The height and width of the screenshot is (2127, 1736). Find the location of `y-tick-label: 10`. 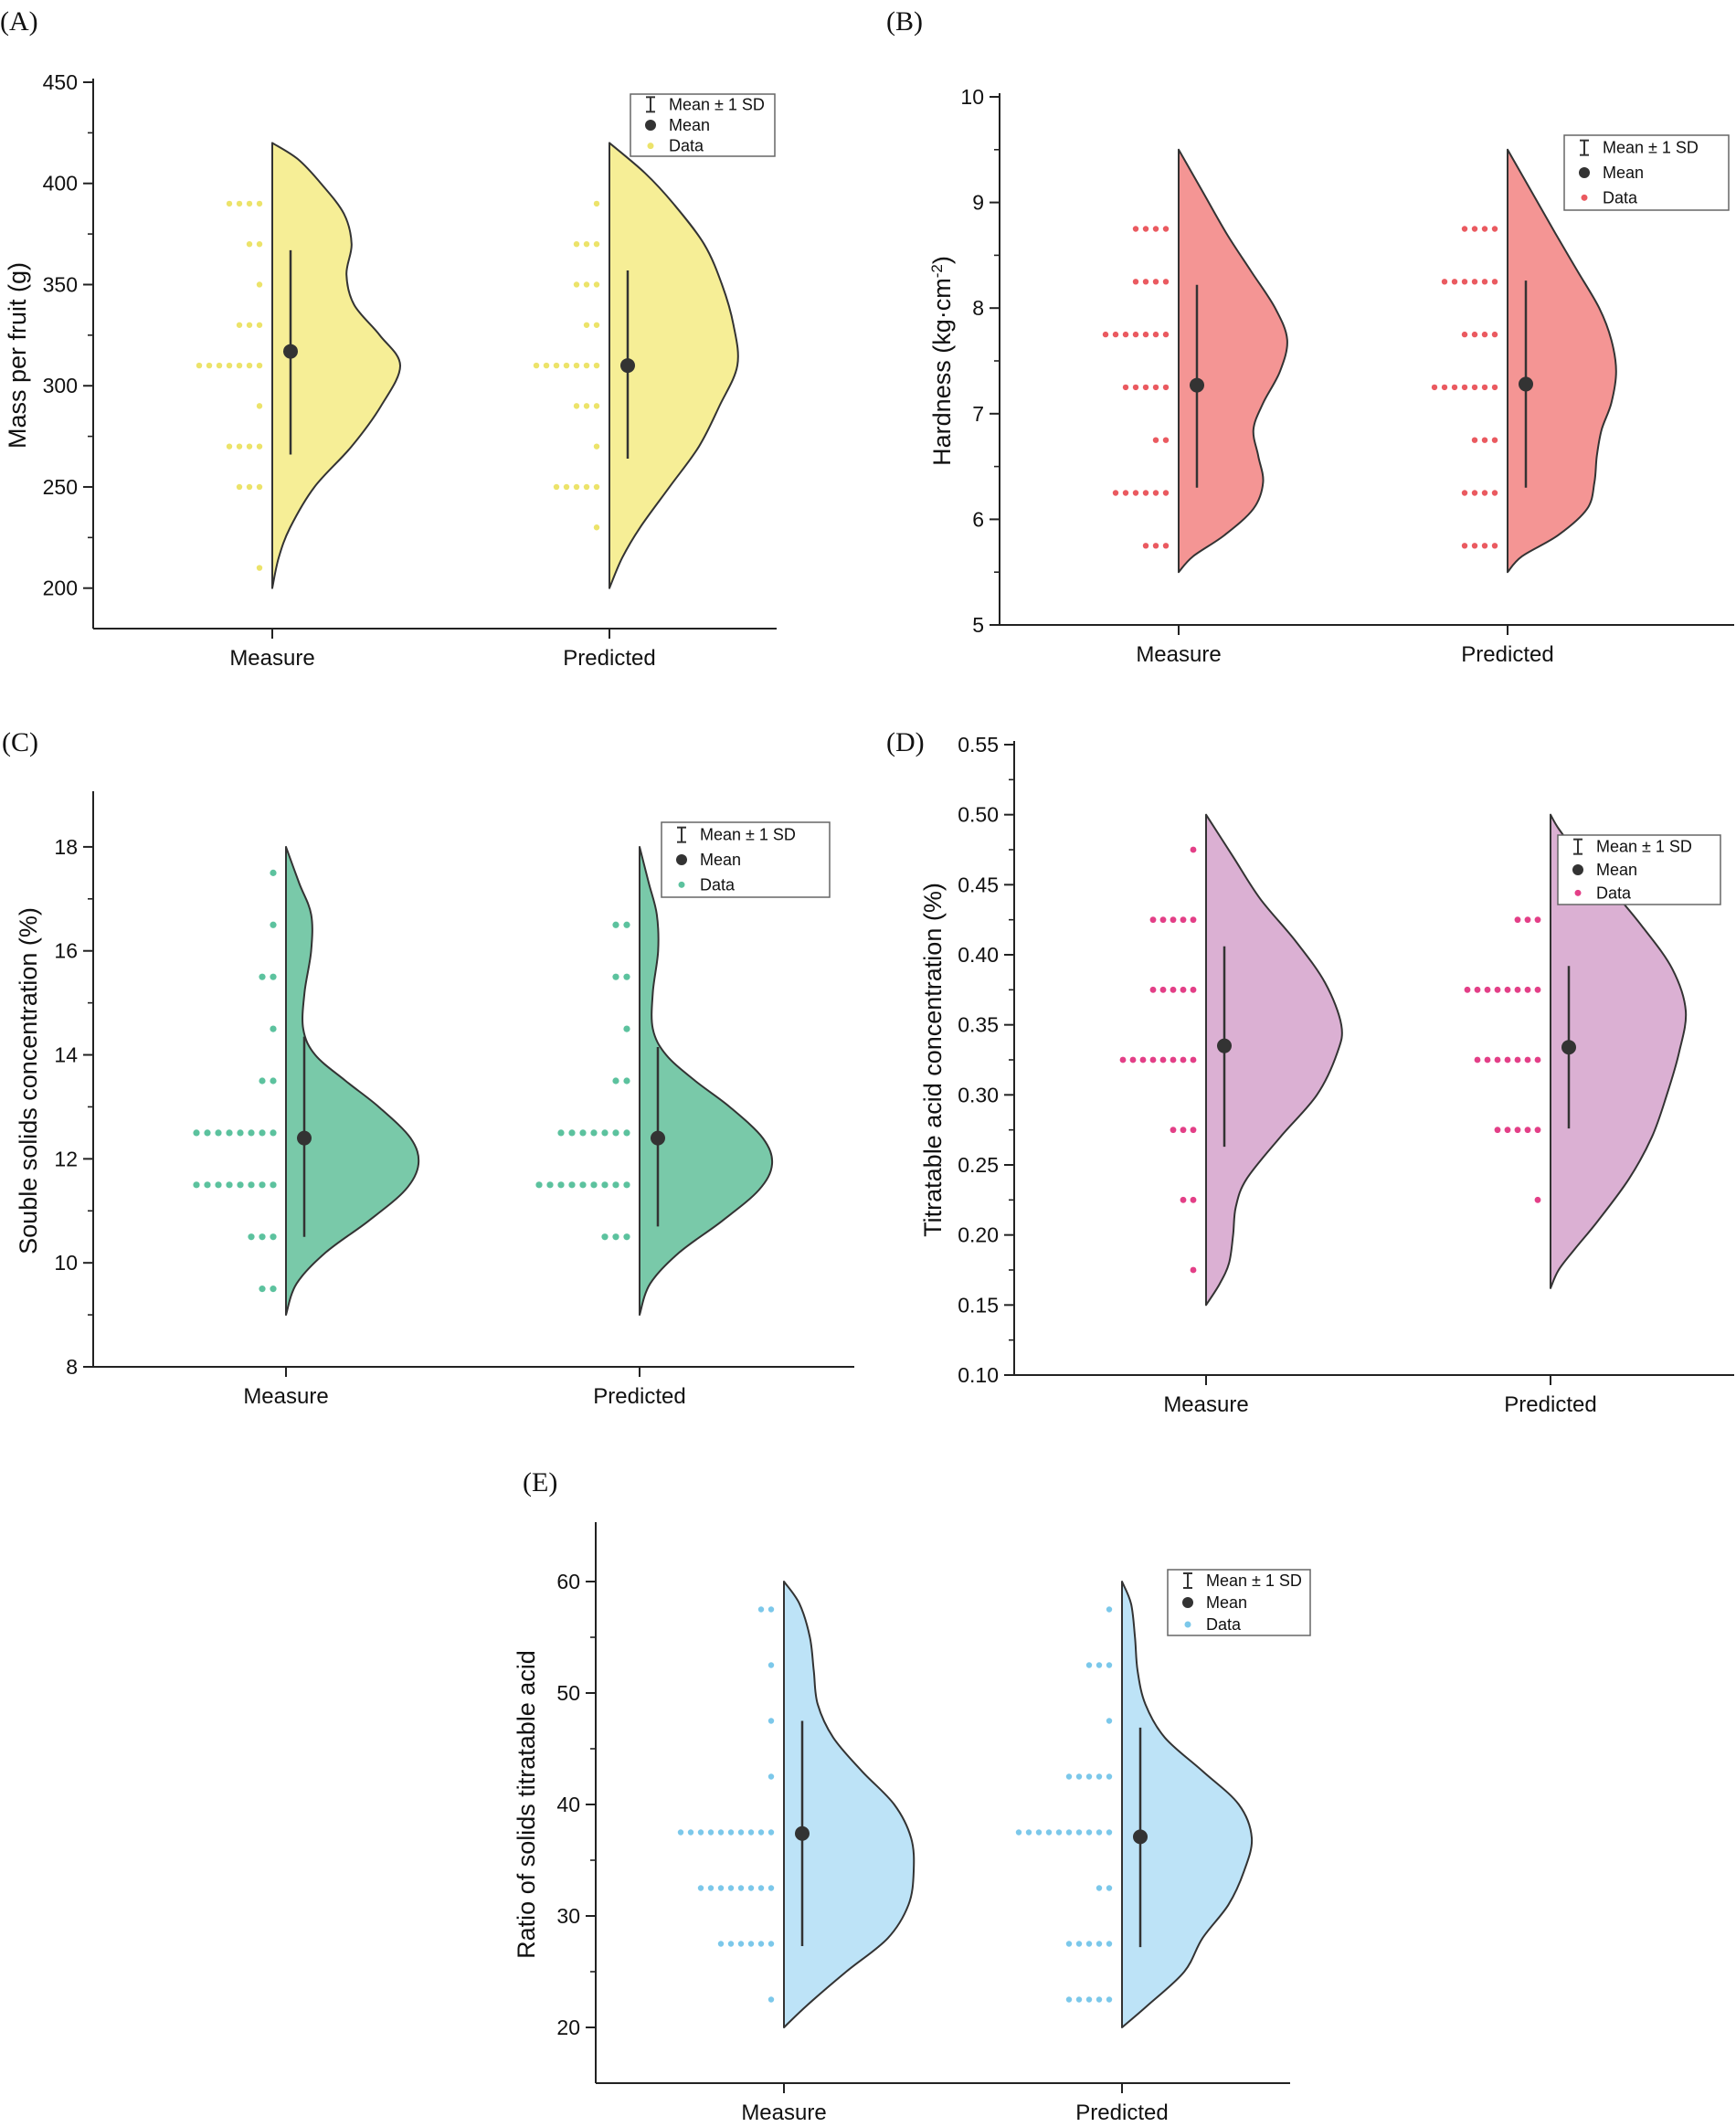

y-tick-label: 10 is located at coordinates (972, 97).